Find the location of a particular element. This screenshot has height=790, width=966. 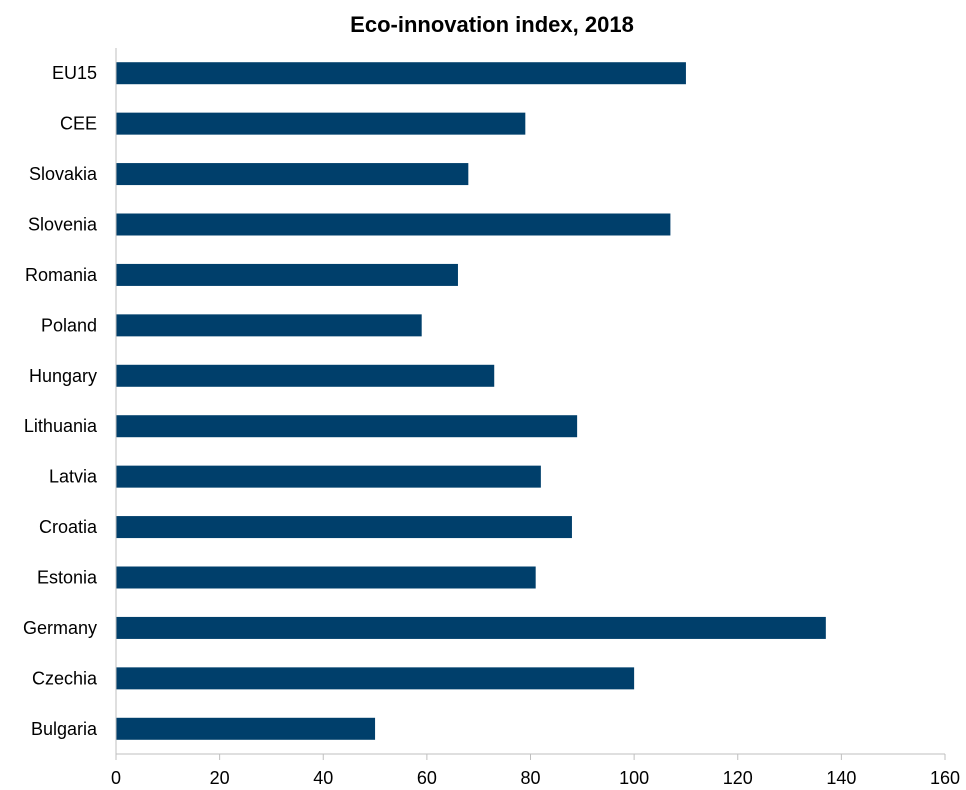

bar-latvia is located at coordinates (328, 476).